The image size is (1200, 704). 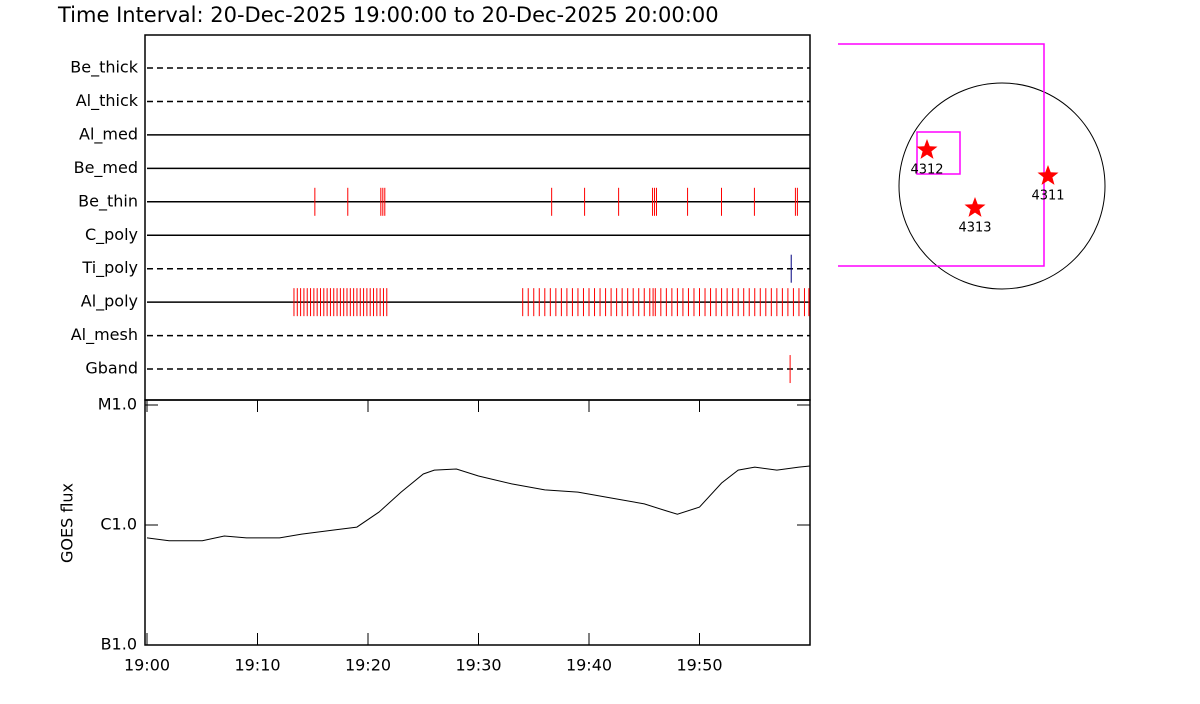 I want to click on filter-label: Al_poly, so click(x=109, y=302).